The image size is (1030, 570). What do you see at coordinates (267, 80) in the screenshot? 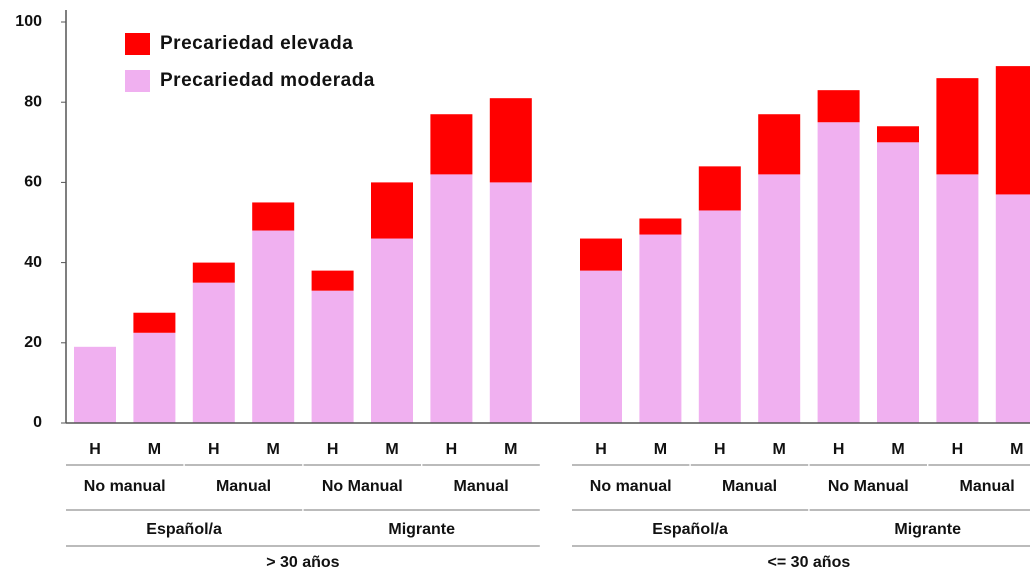
I see `legend-label: Precariedad moderada` at bounding box center [267, 80].